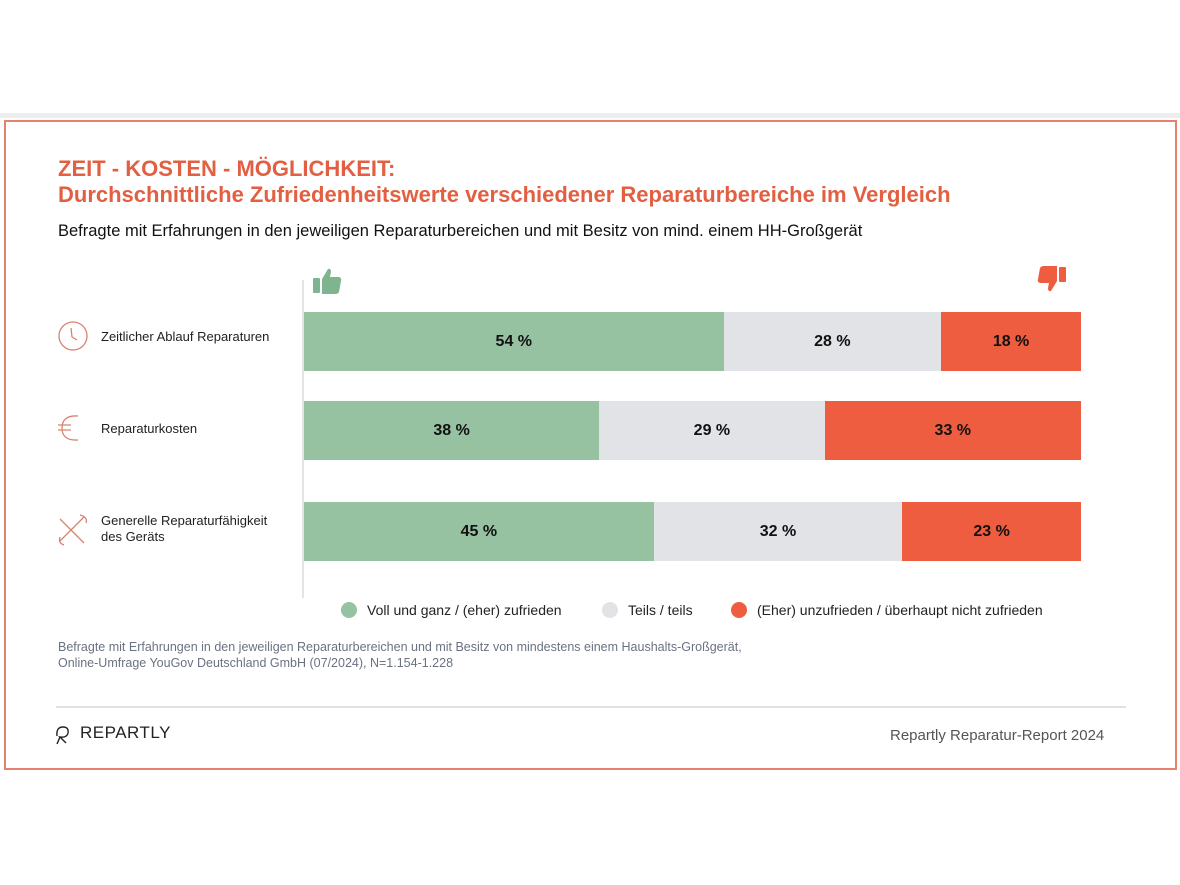  Describe the element at coordinates (62, 735) in the screenshot. I see `repartly-logo-icon` at that location.